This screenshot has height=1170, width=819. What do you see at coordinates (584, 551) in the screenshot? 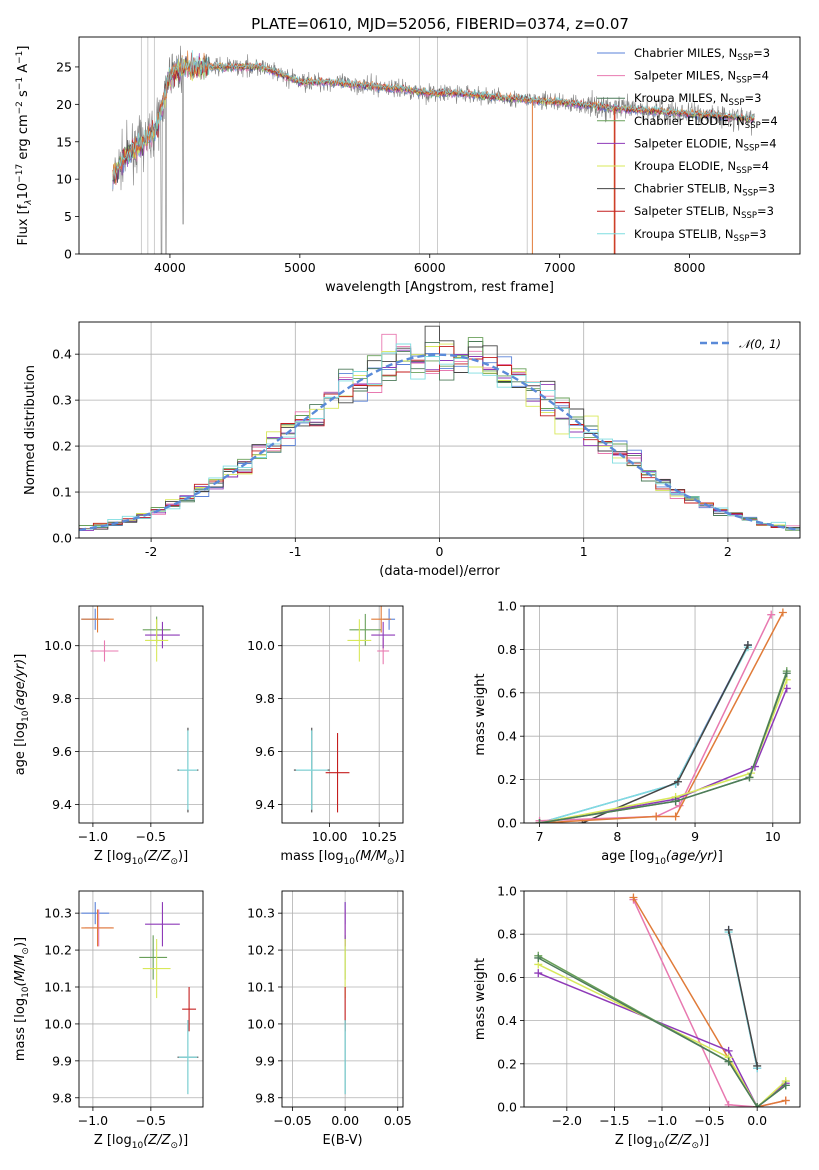
I see `x-tick-label: 1` at bounding box center [584, 551].